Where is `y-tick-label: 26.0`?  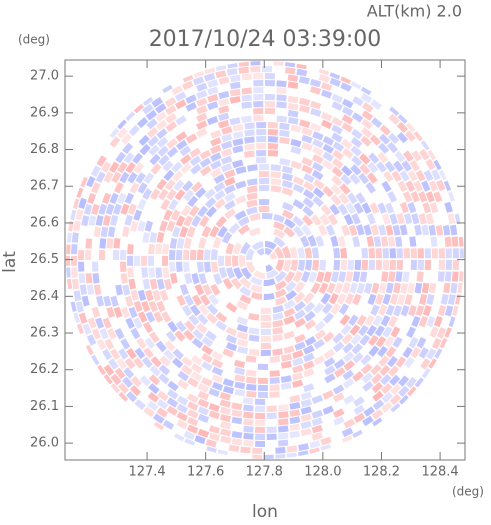
y-tick-label: 26.0 is located at coordinates (44, 443).